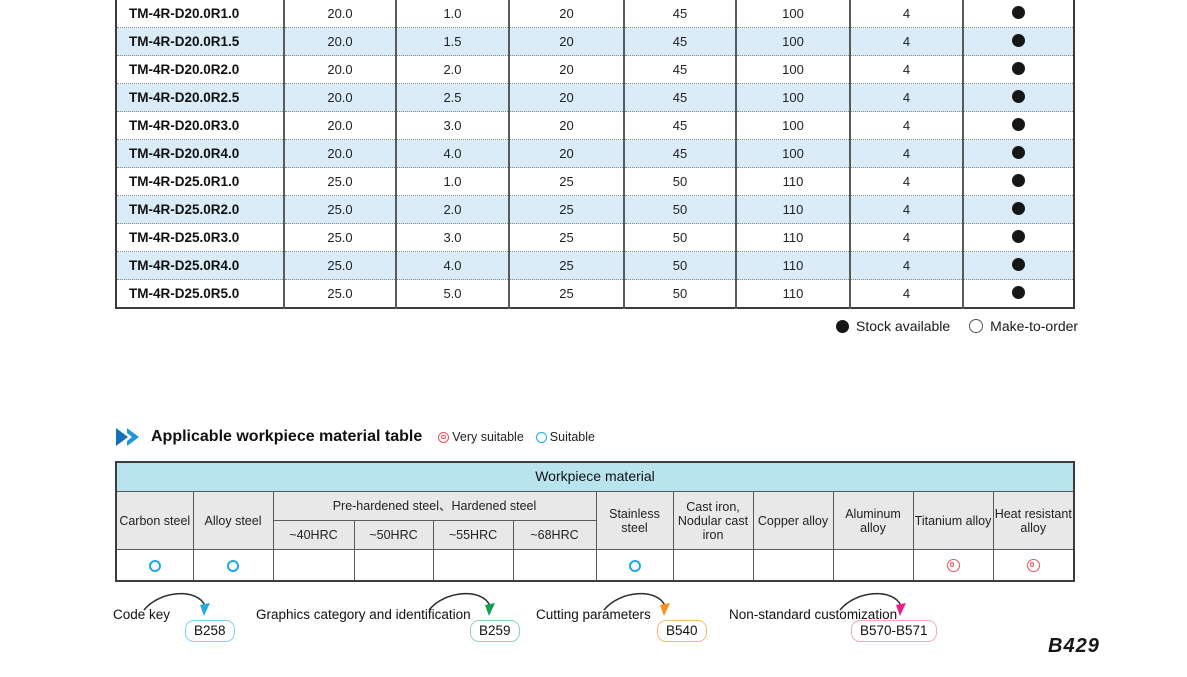  Describe the element at coordinates (452, 14) in the screenshot. I see `value-cell: 1.0` at that location.